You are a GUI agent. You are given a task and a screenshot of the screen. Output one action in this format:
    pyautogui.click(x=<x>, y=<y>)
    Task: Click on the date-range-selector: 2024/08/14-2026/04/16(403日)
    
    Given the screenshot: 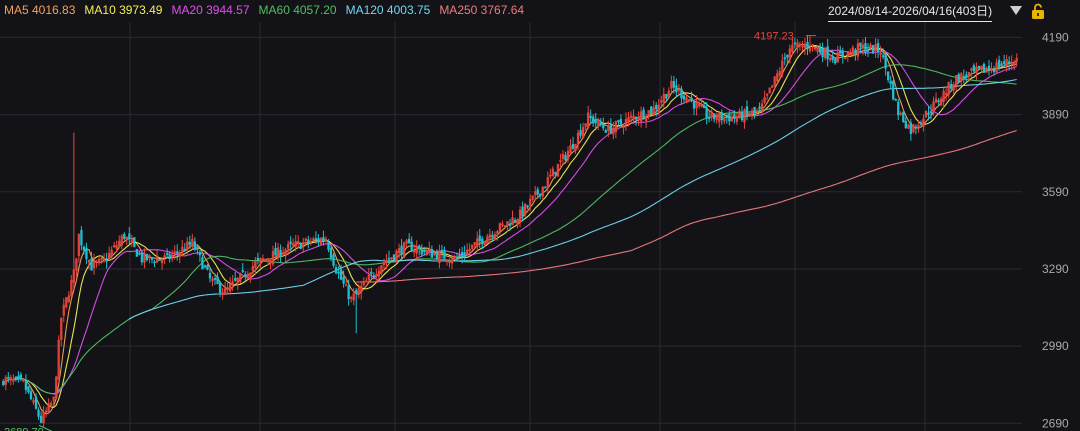 What is the action you would take?
    pyautogui.click(x=910, y=12)
    